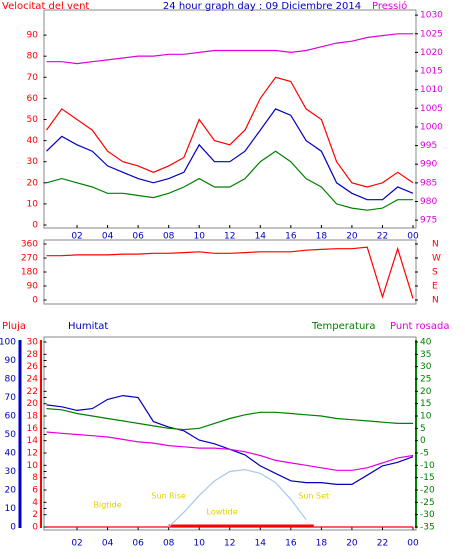  Describe the element at coordinates (427, 503) in the screenshot. I see `y2-tick-label: -25` at that location.